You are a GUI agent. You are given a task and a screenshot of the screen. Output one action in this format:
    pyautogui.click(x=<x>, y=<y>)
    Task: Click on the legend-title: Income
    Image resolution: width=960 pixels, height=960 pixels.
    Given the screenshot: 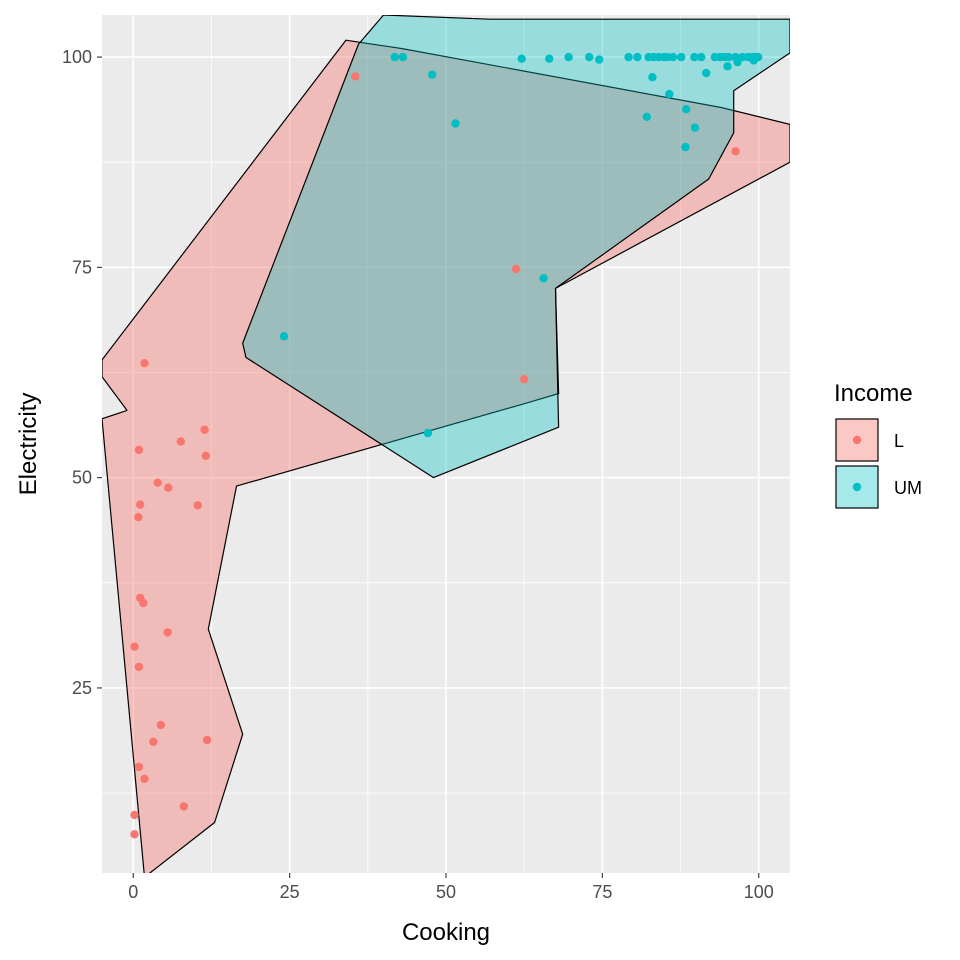 What is the action you would take?
    pyautogui.click(x=873, y=393)
    